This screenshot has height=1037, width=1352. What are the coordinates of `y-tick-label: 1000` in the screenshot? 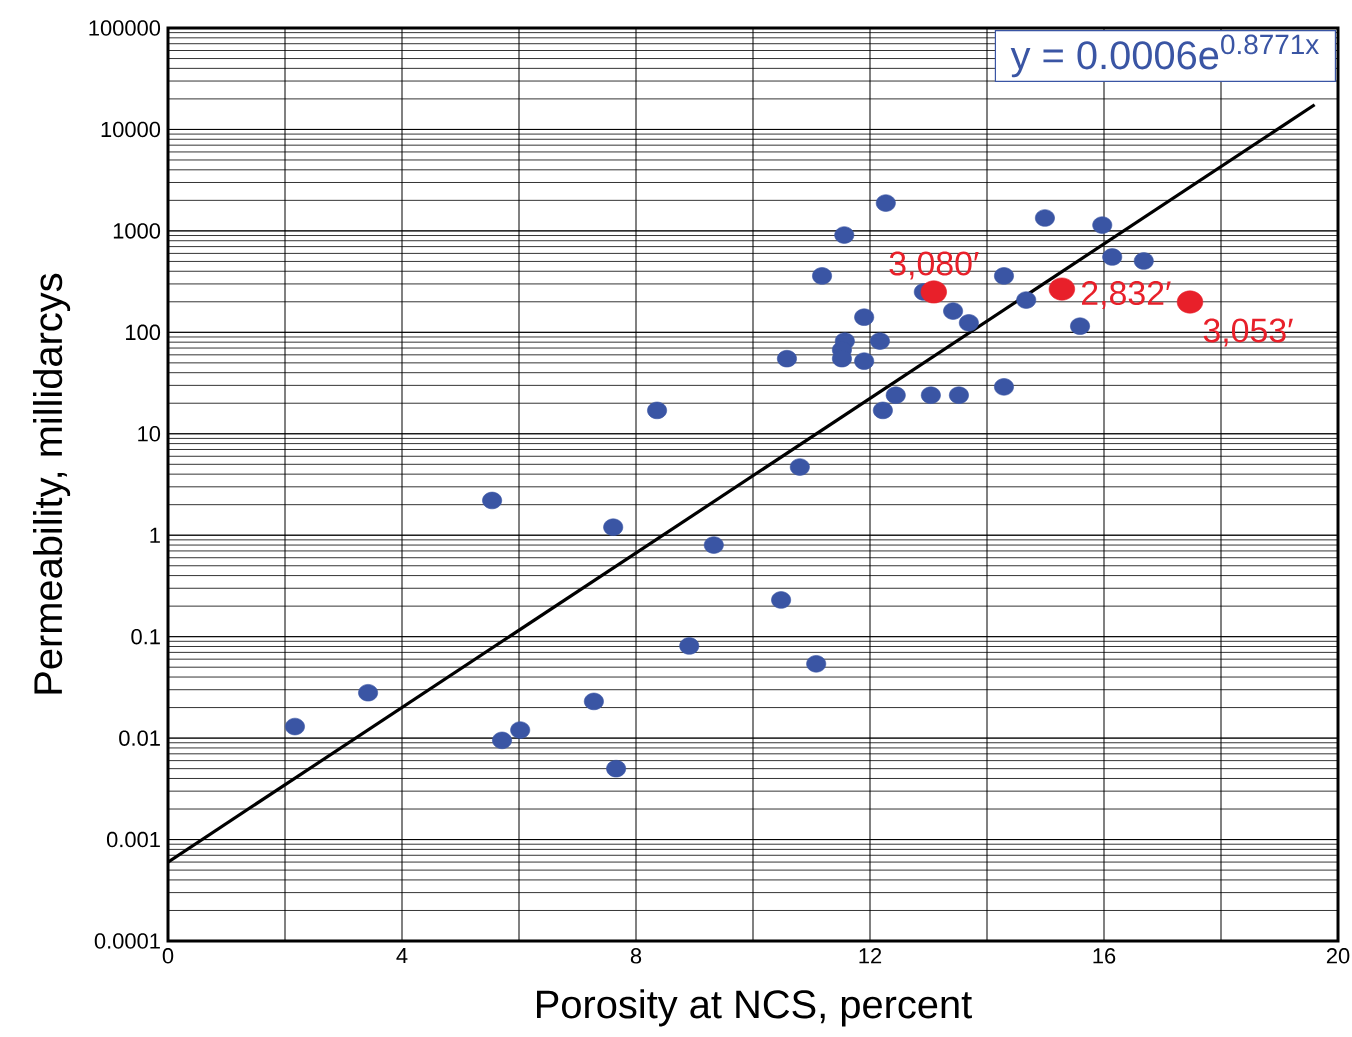 It's located at (137, 231).